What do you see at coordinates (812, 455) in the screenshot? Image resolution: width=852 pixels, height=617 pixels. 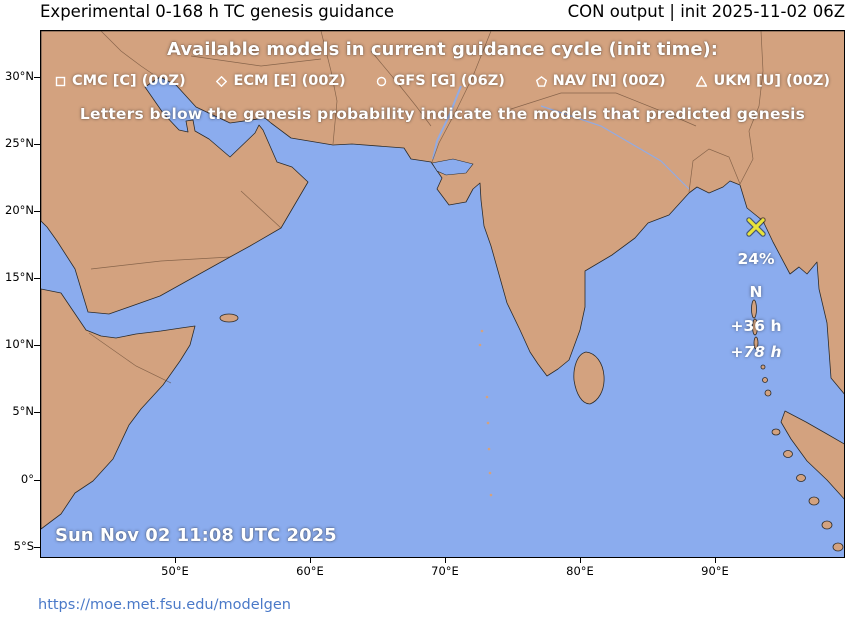 I see `land-sumatra` at bounding box center [812, 455].